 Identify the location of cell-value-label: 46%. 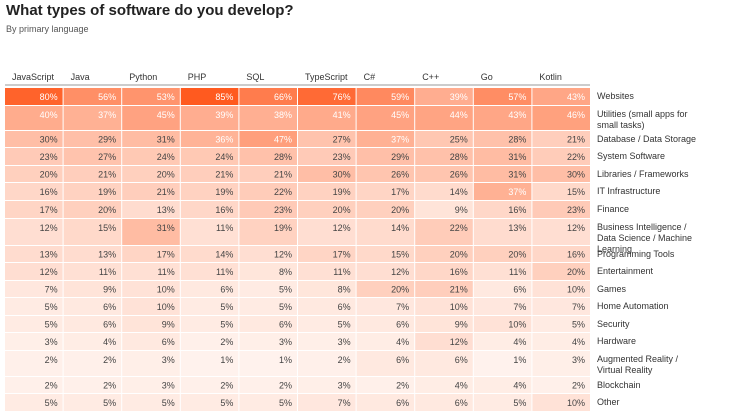
(576, 115).